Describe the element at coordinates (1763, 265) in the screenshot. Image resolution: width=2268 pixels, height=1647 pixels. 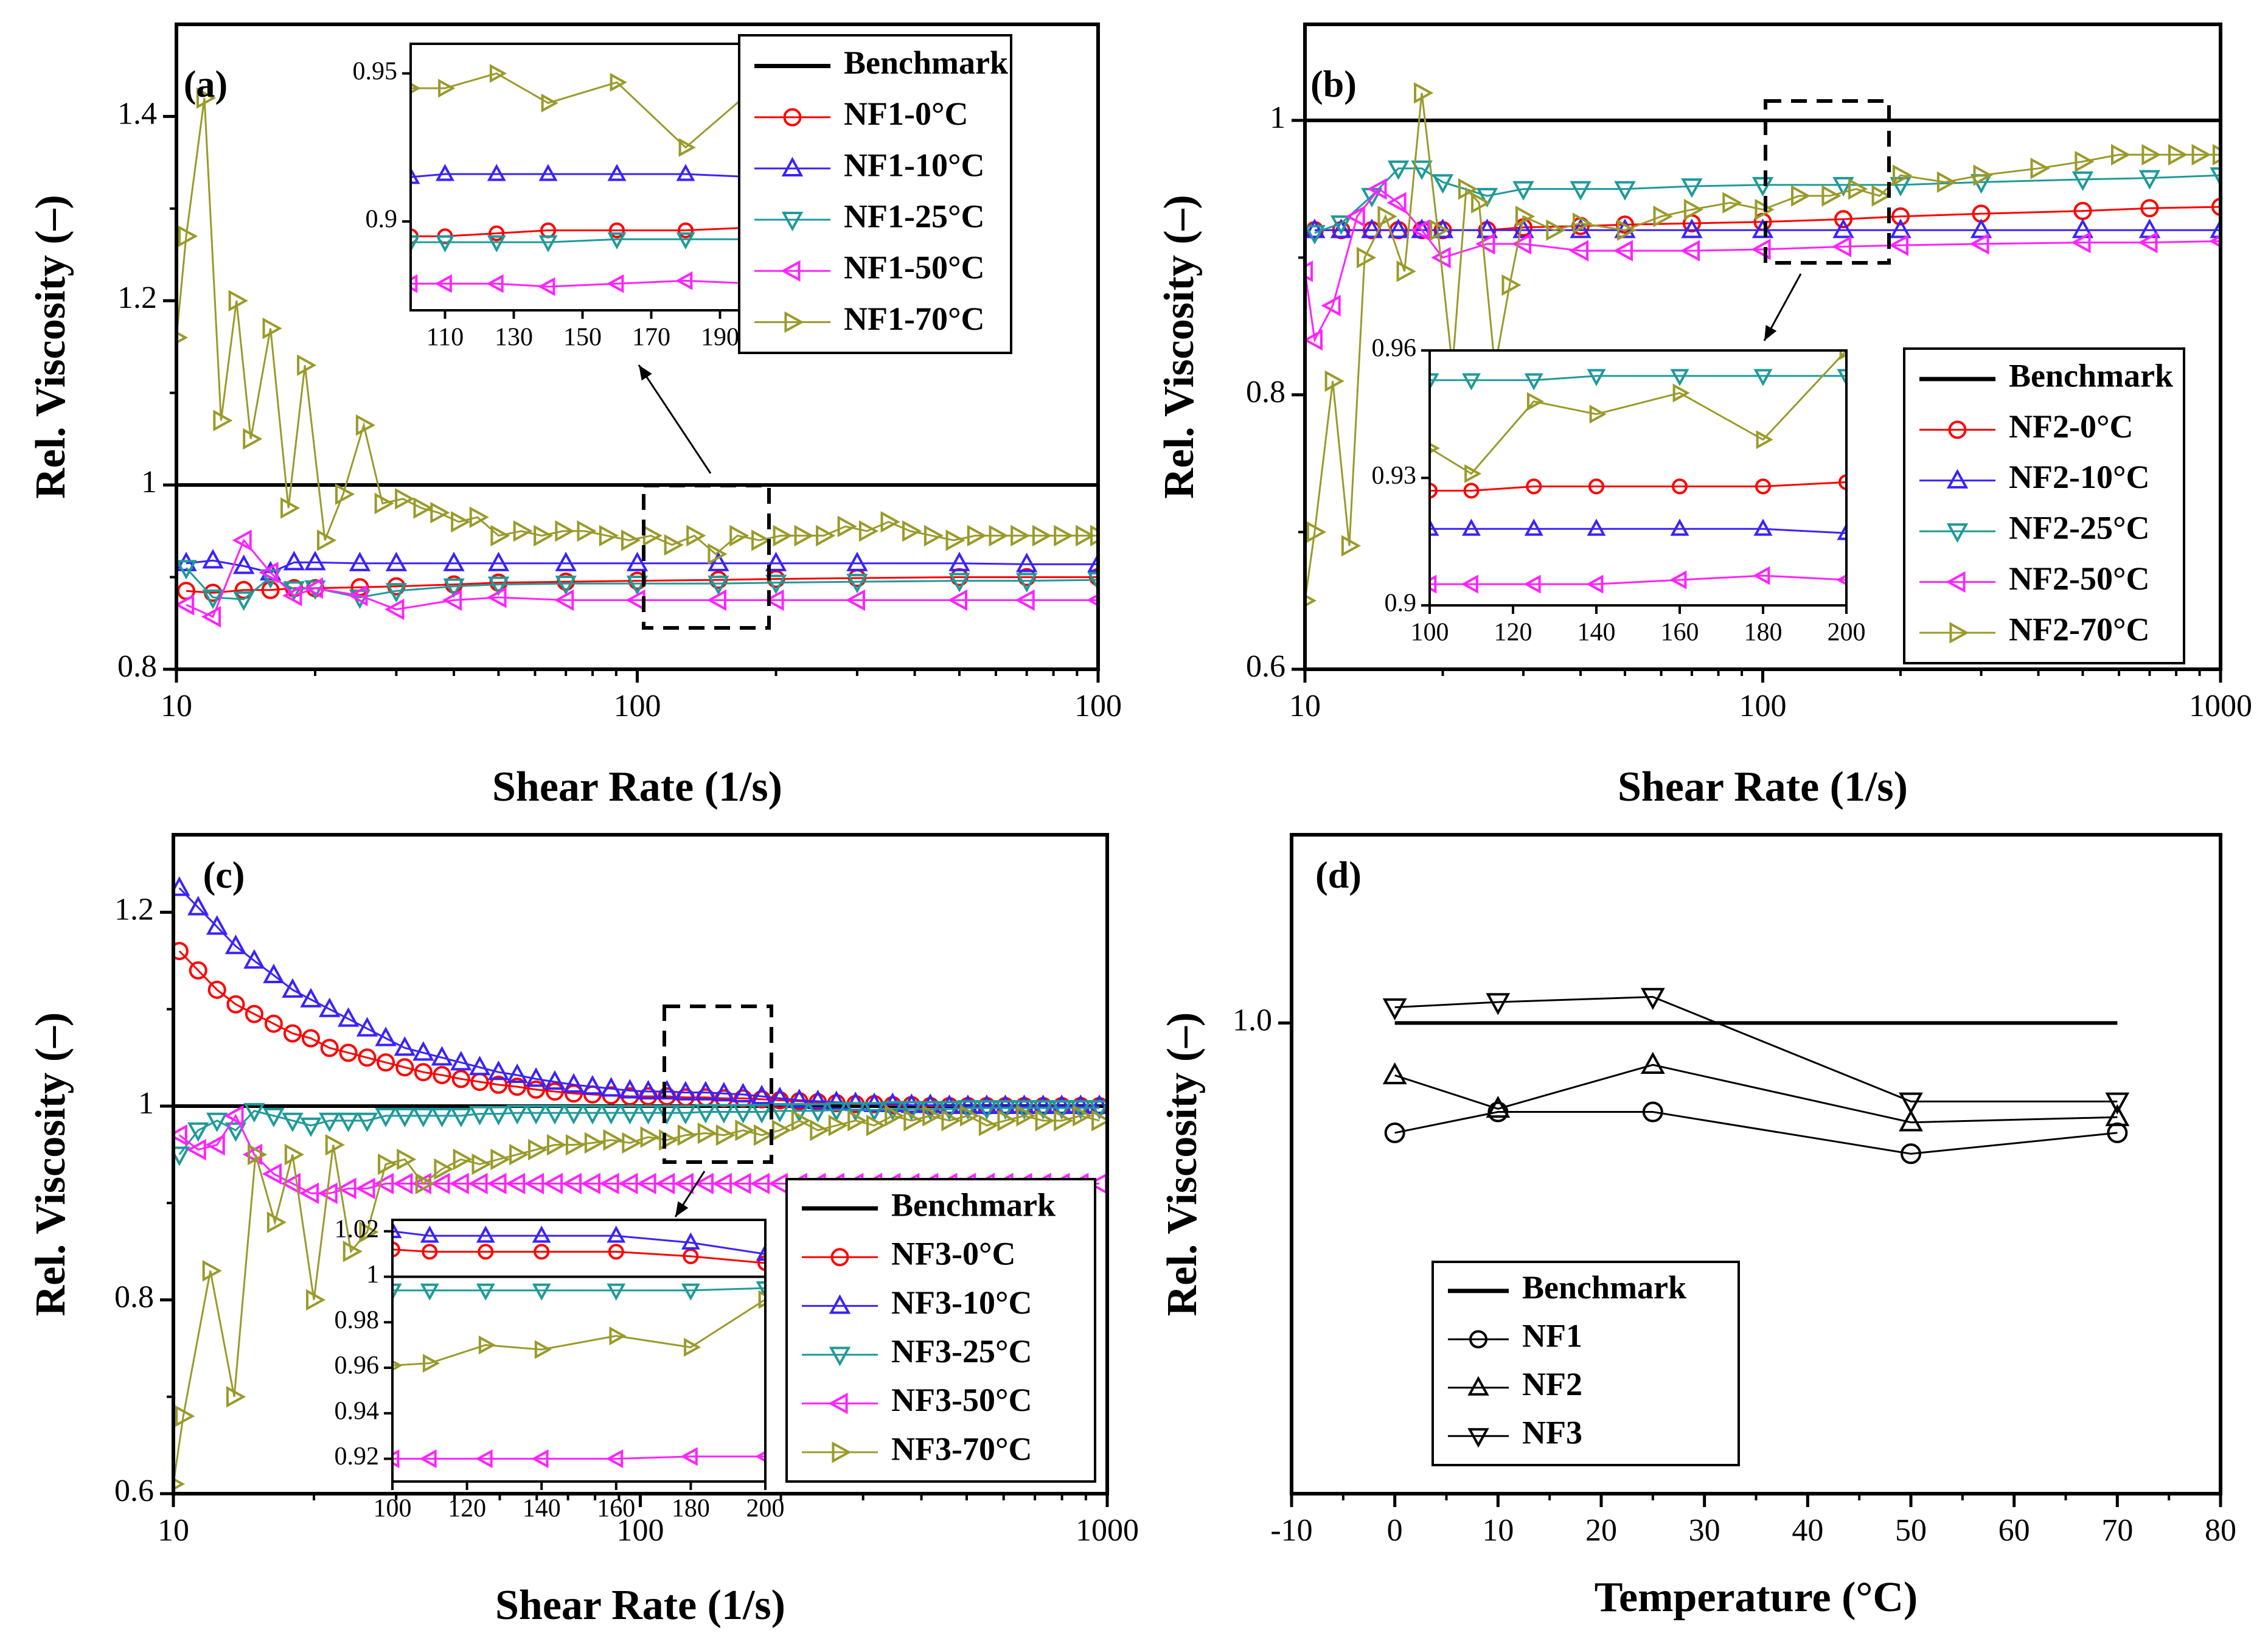
I see `series-line-NF2-50°C` at that location.